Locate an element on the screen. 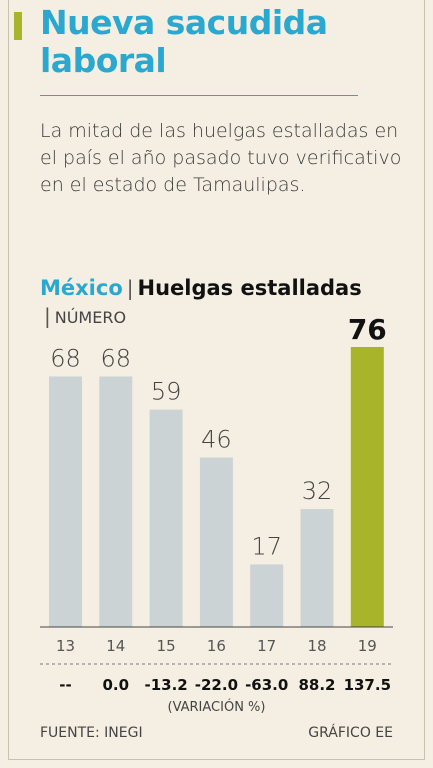 The image size is (433, 768). x-tick-16: 16 is located at coordinates (216, 646).